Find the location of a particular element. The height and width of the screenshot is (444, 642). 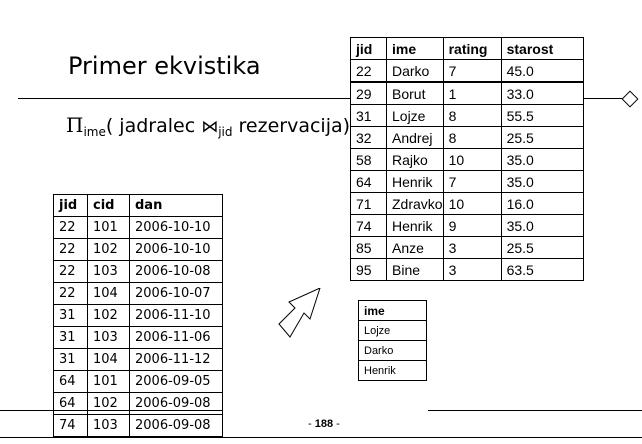

table-cell: 29 is located at coordinates (368, 93).